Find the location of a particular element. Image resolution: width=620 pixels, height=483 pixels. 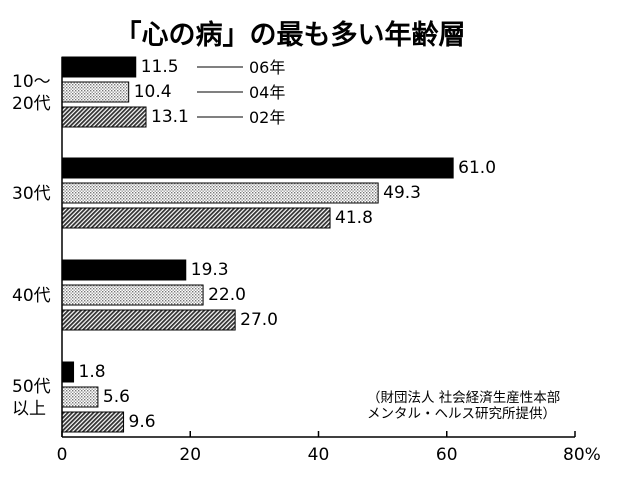

source-note-line2: メンタル・ヘルス研究所提供） is located at coordinates (461, 414).